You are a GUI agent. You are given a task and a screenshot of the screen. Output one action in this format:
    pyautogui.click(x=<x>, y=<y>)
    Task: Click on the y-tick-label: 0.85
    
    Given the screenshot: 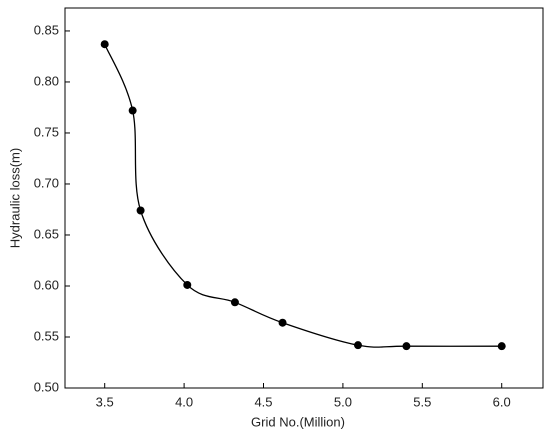 What is the action you would take?
    pyautogui.click(x=46, y=29)
    